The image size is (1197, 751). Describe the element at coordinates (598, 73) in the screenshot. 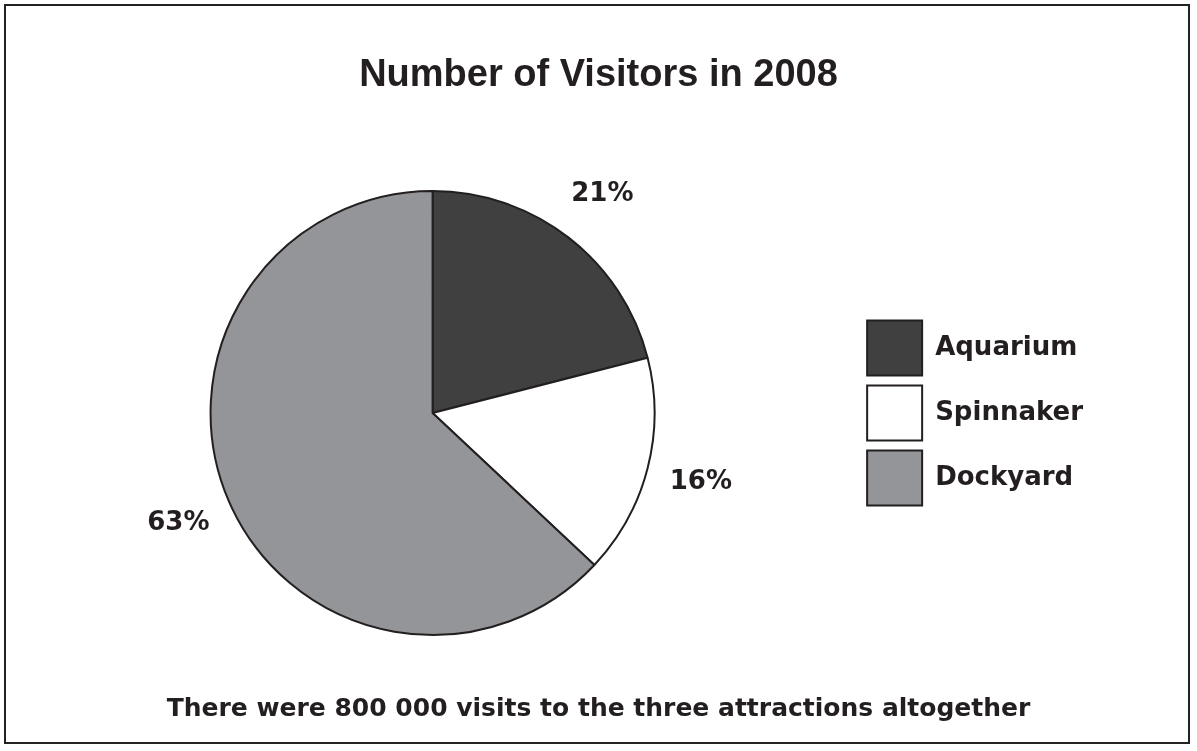

I see `chart-title: Number of Visitors in 2008` at that location.